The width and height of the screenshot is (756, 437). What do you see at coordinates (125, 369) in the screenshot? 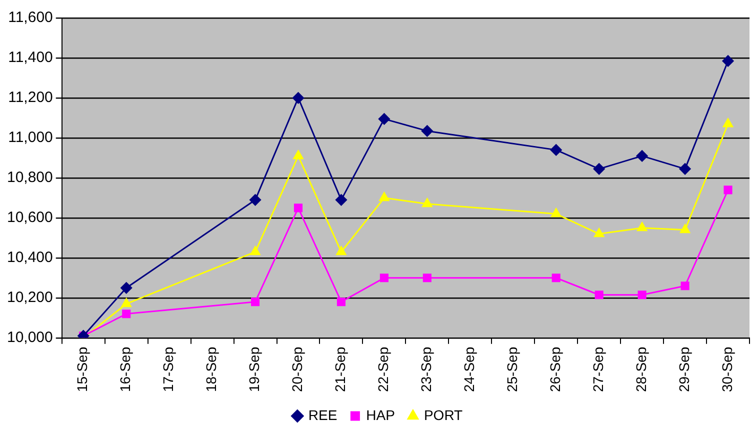
I see `x-tick-label: 16-Sep` at bounding box center [125, 369].